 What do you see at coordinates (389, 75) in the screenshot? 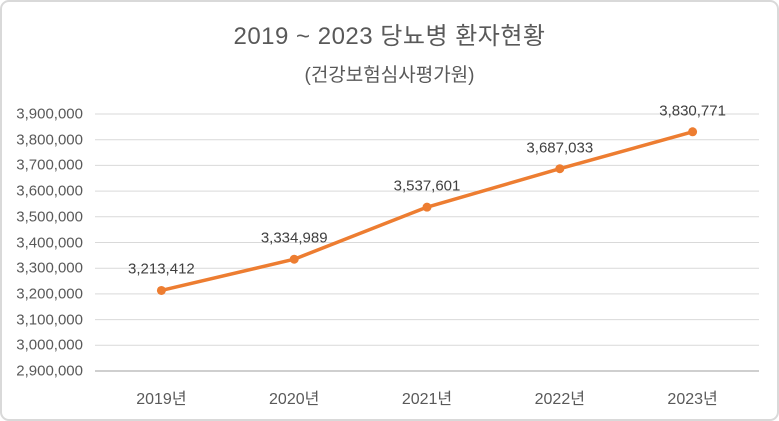
I see `chart-subtitle: (건강보험심사평가원)` at bounding box center [389, 75].